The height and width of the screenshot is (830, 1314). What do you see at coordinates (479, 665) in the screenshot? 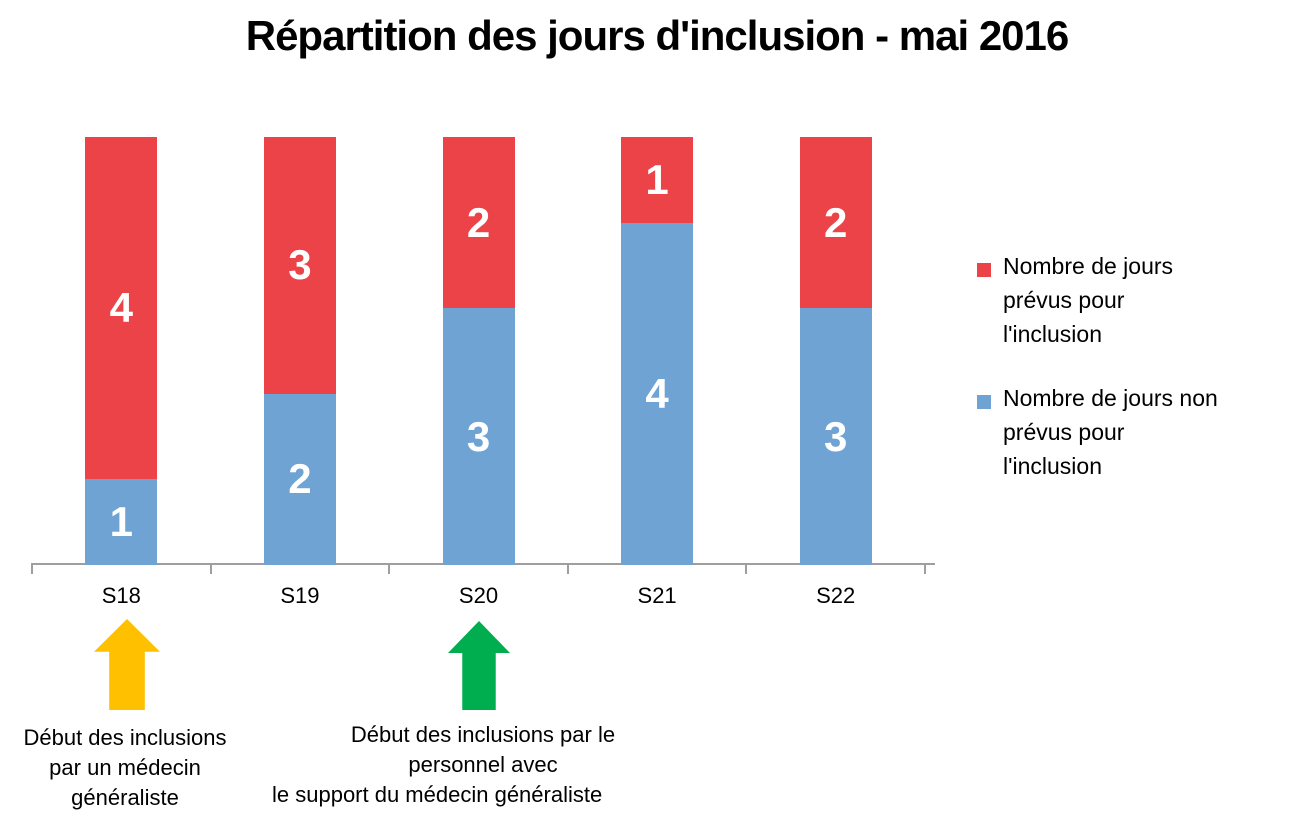
I see `up-arrow-green` at bounding box center [479, 665].